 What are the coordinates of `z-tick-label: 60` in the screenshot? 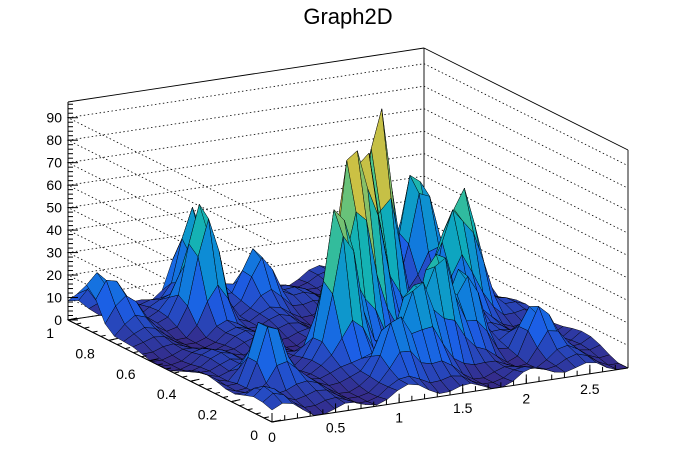 It's located at (54, 185).